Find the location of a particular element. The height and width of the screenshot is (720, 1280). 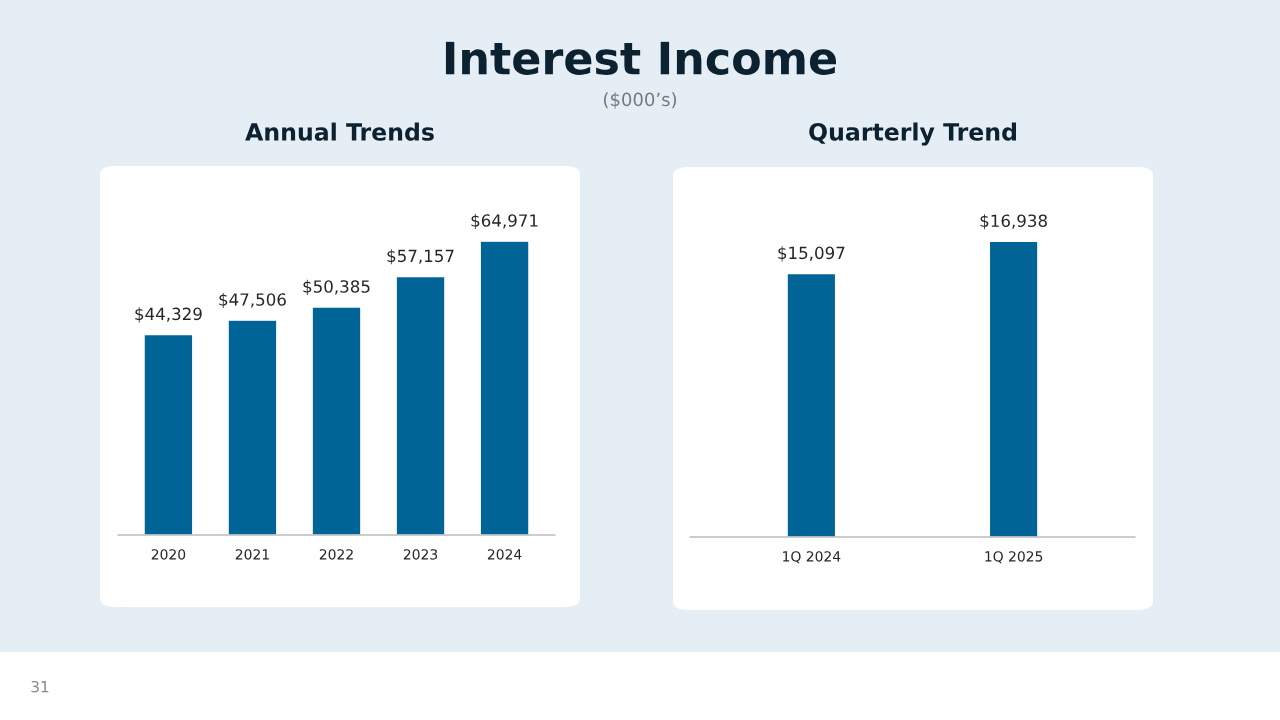

text: ($000’s) is located at coordinates (640, 100).